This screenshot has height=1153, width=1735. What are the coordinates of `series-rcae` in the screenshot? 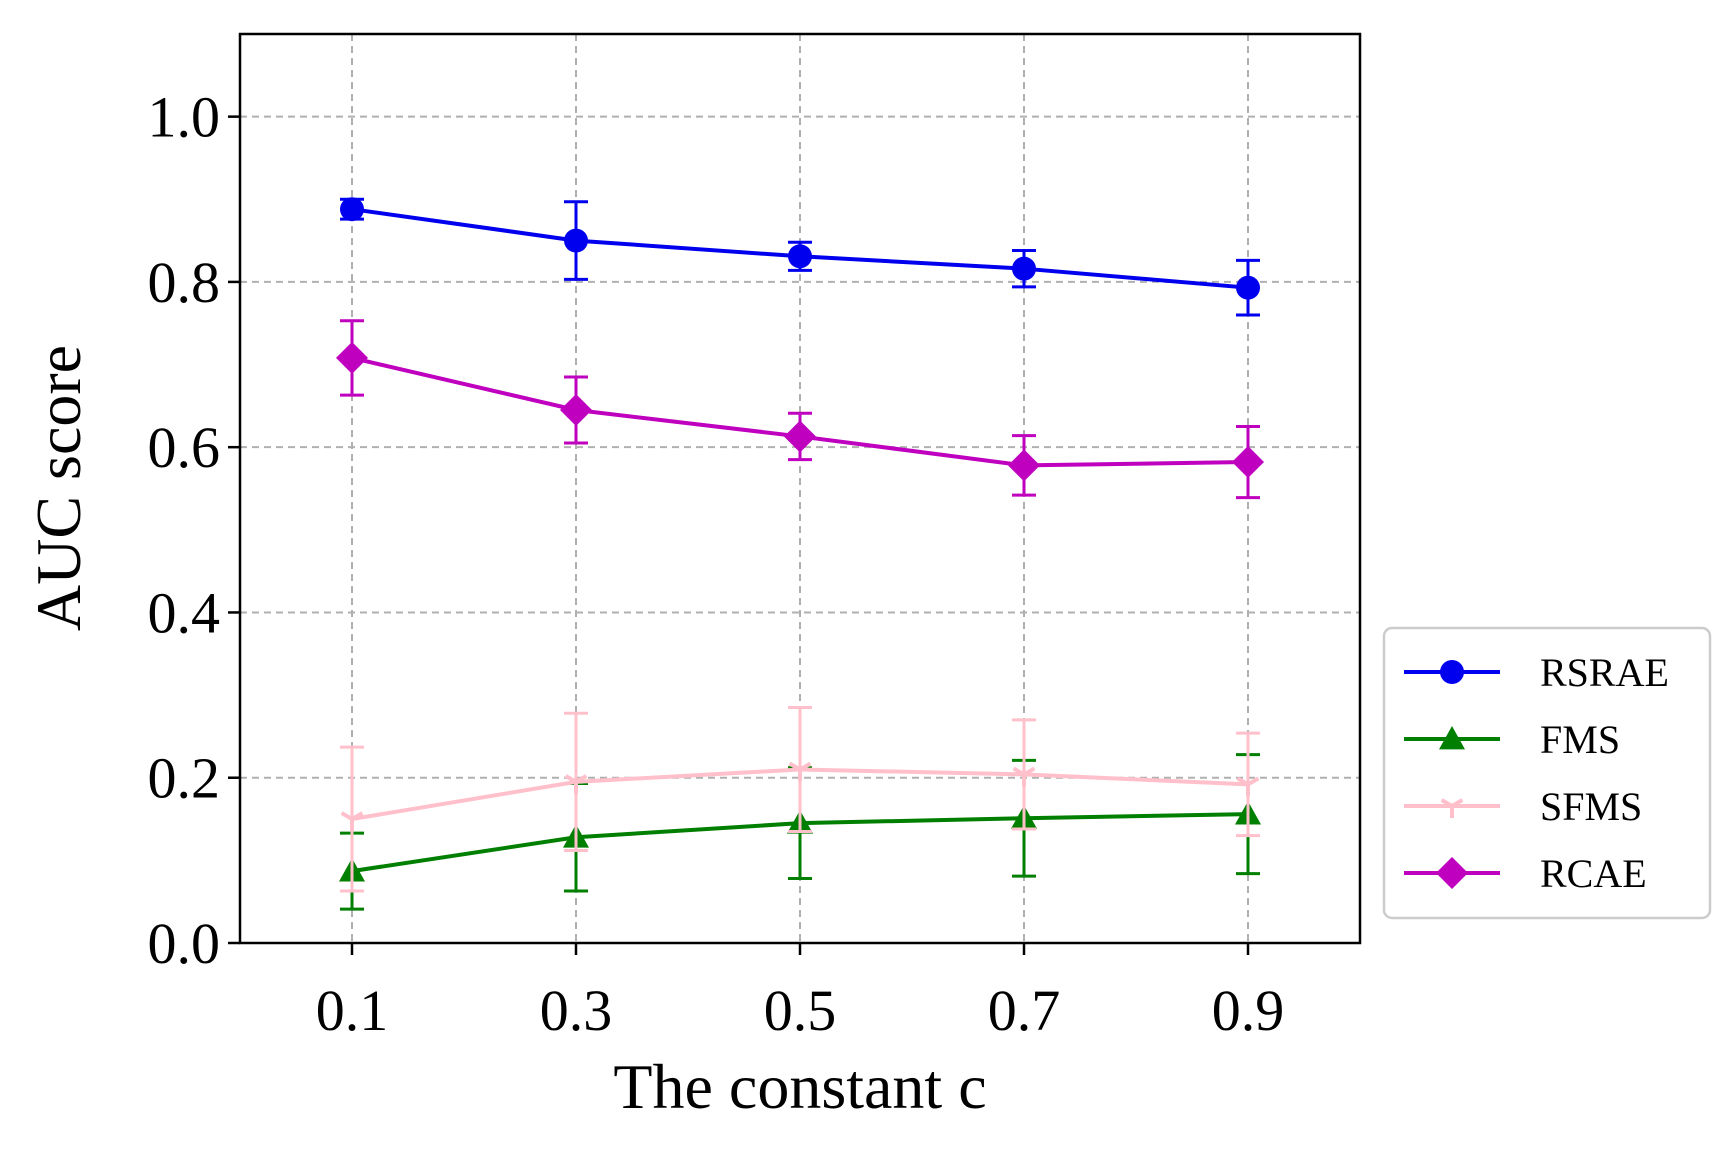 It's located at (800, 409).